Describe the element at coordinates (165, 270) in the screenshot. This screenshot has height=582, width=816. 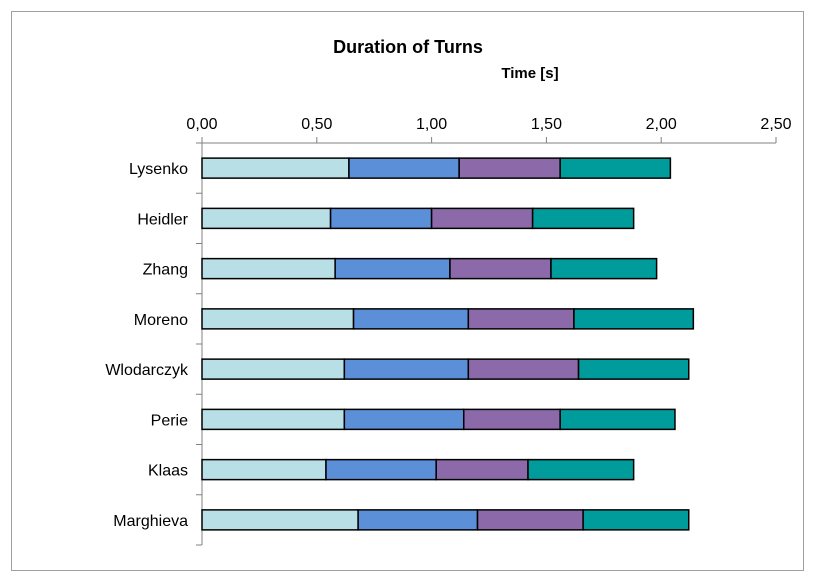
I see `category-label: Zhang` at that location.